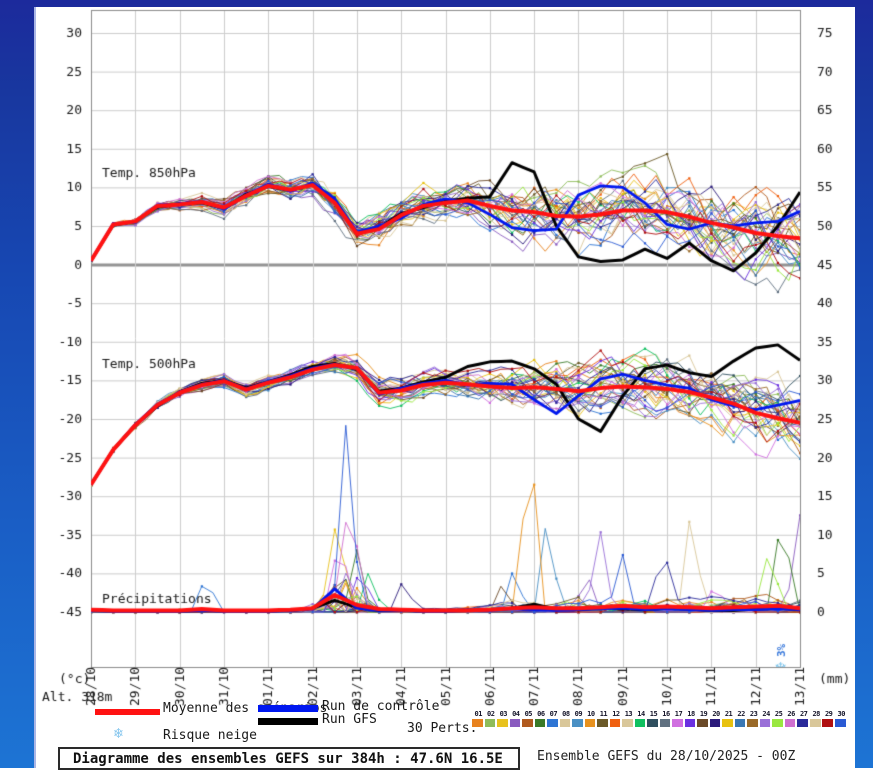  I want to click on legend-gfs-label: Run GFS, so click(349, 719).